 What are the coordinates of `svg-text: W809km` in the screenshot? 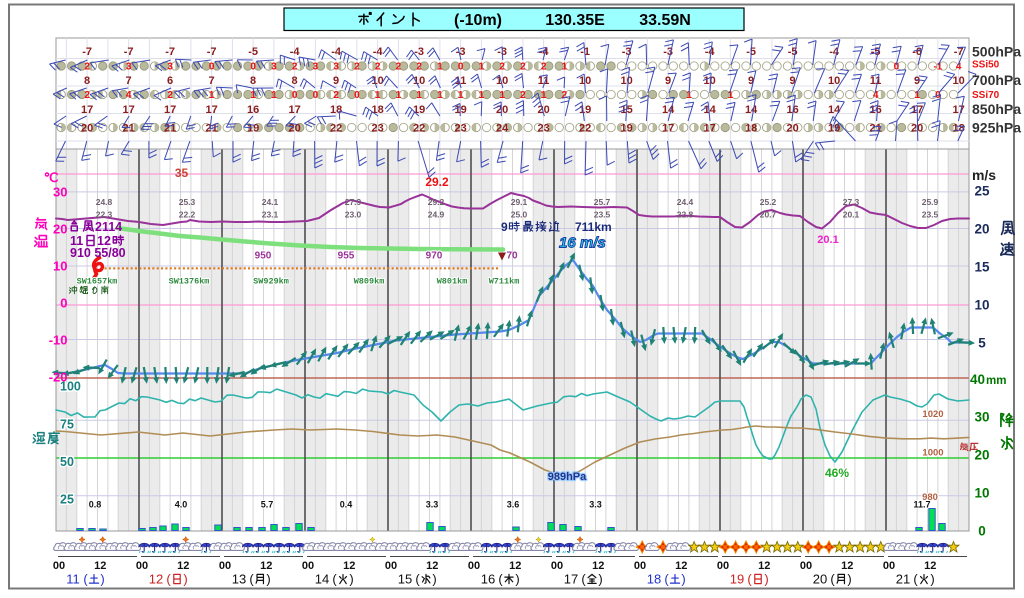 It's located at (369, 282).